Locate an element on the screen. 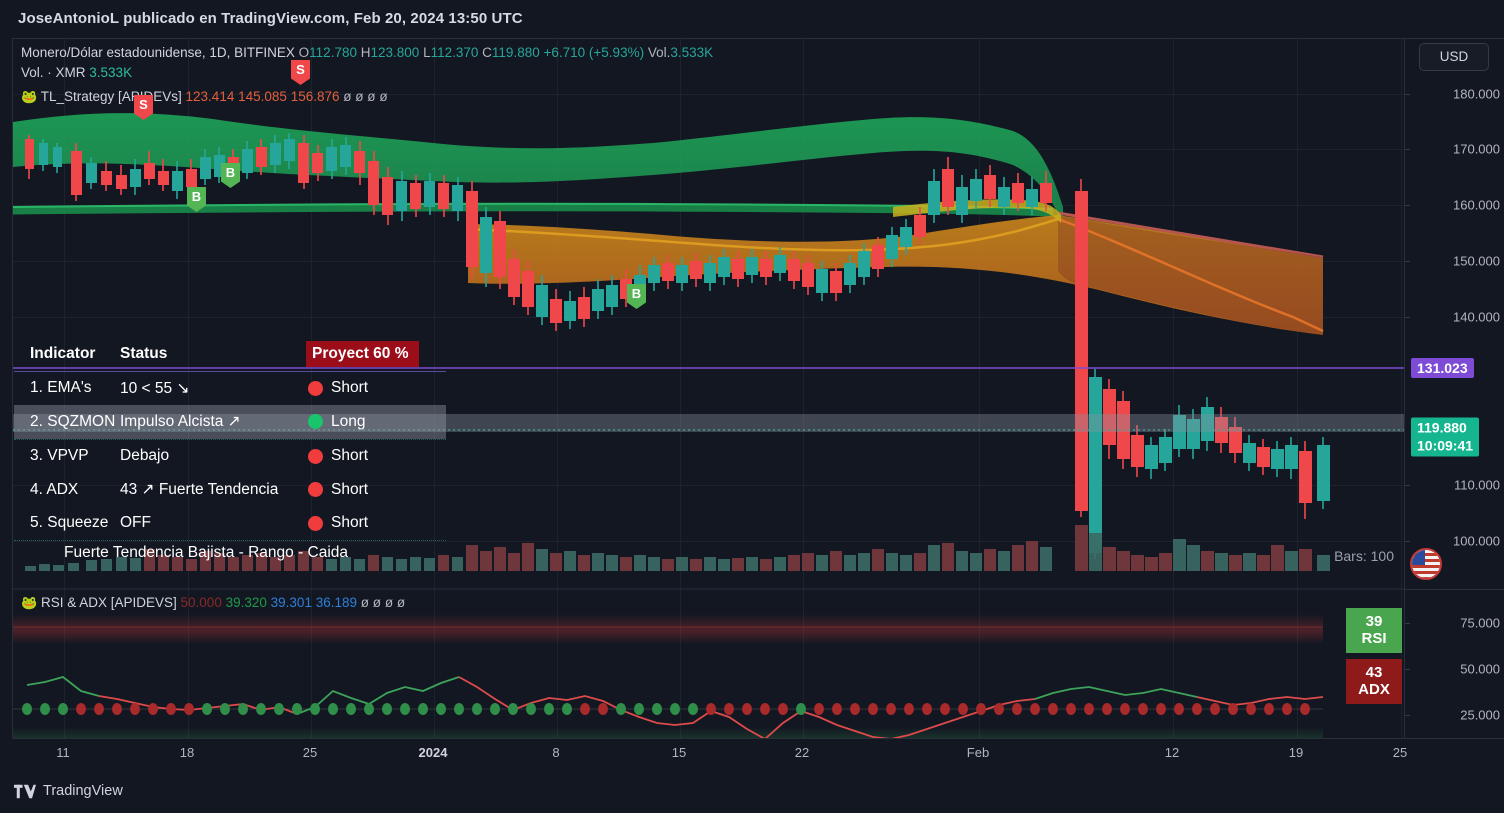  row-indicator-name: 2. SQZMON is located at coordinates (73, 421).